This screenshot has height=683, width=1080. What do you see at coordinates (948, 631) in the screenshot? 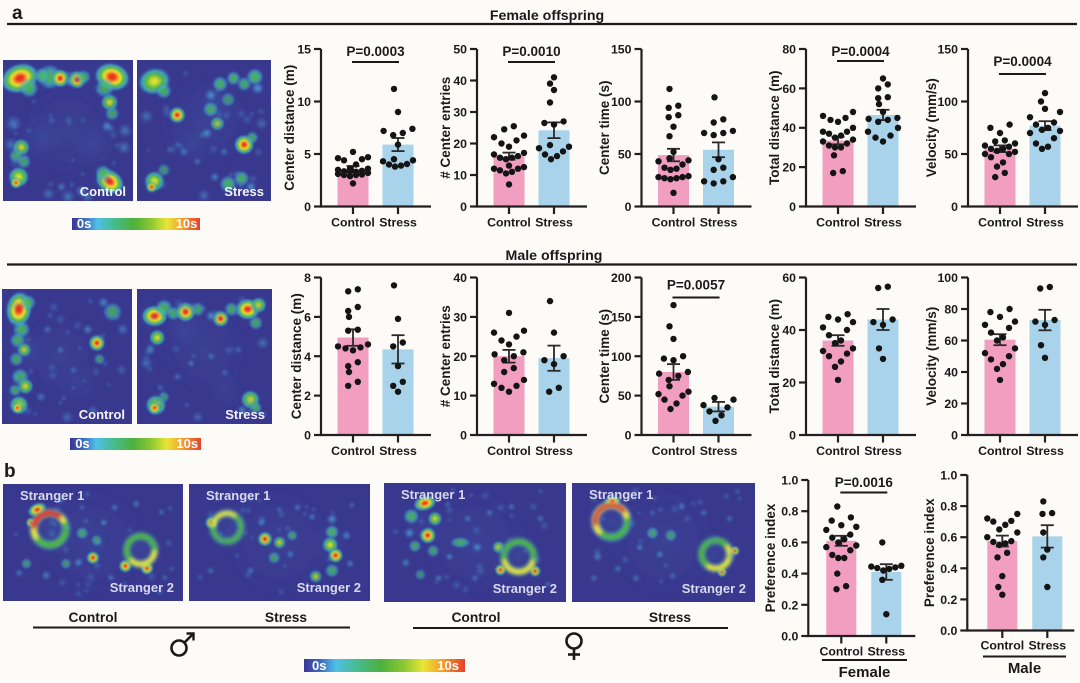
I see `svg-text: 0.0` at bounding box center [948, 631].